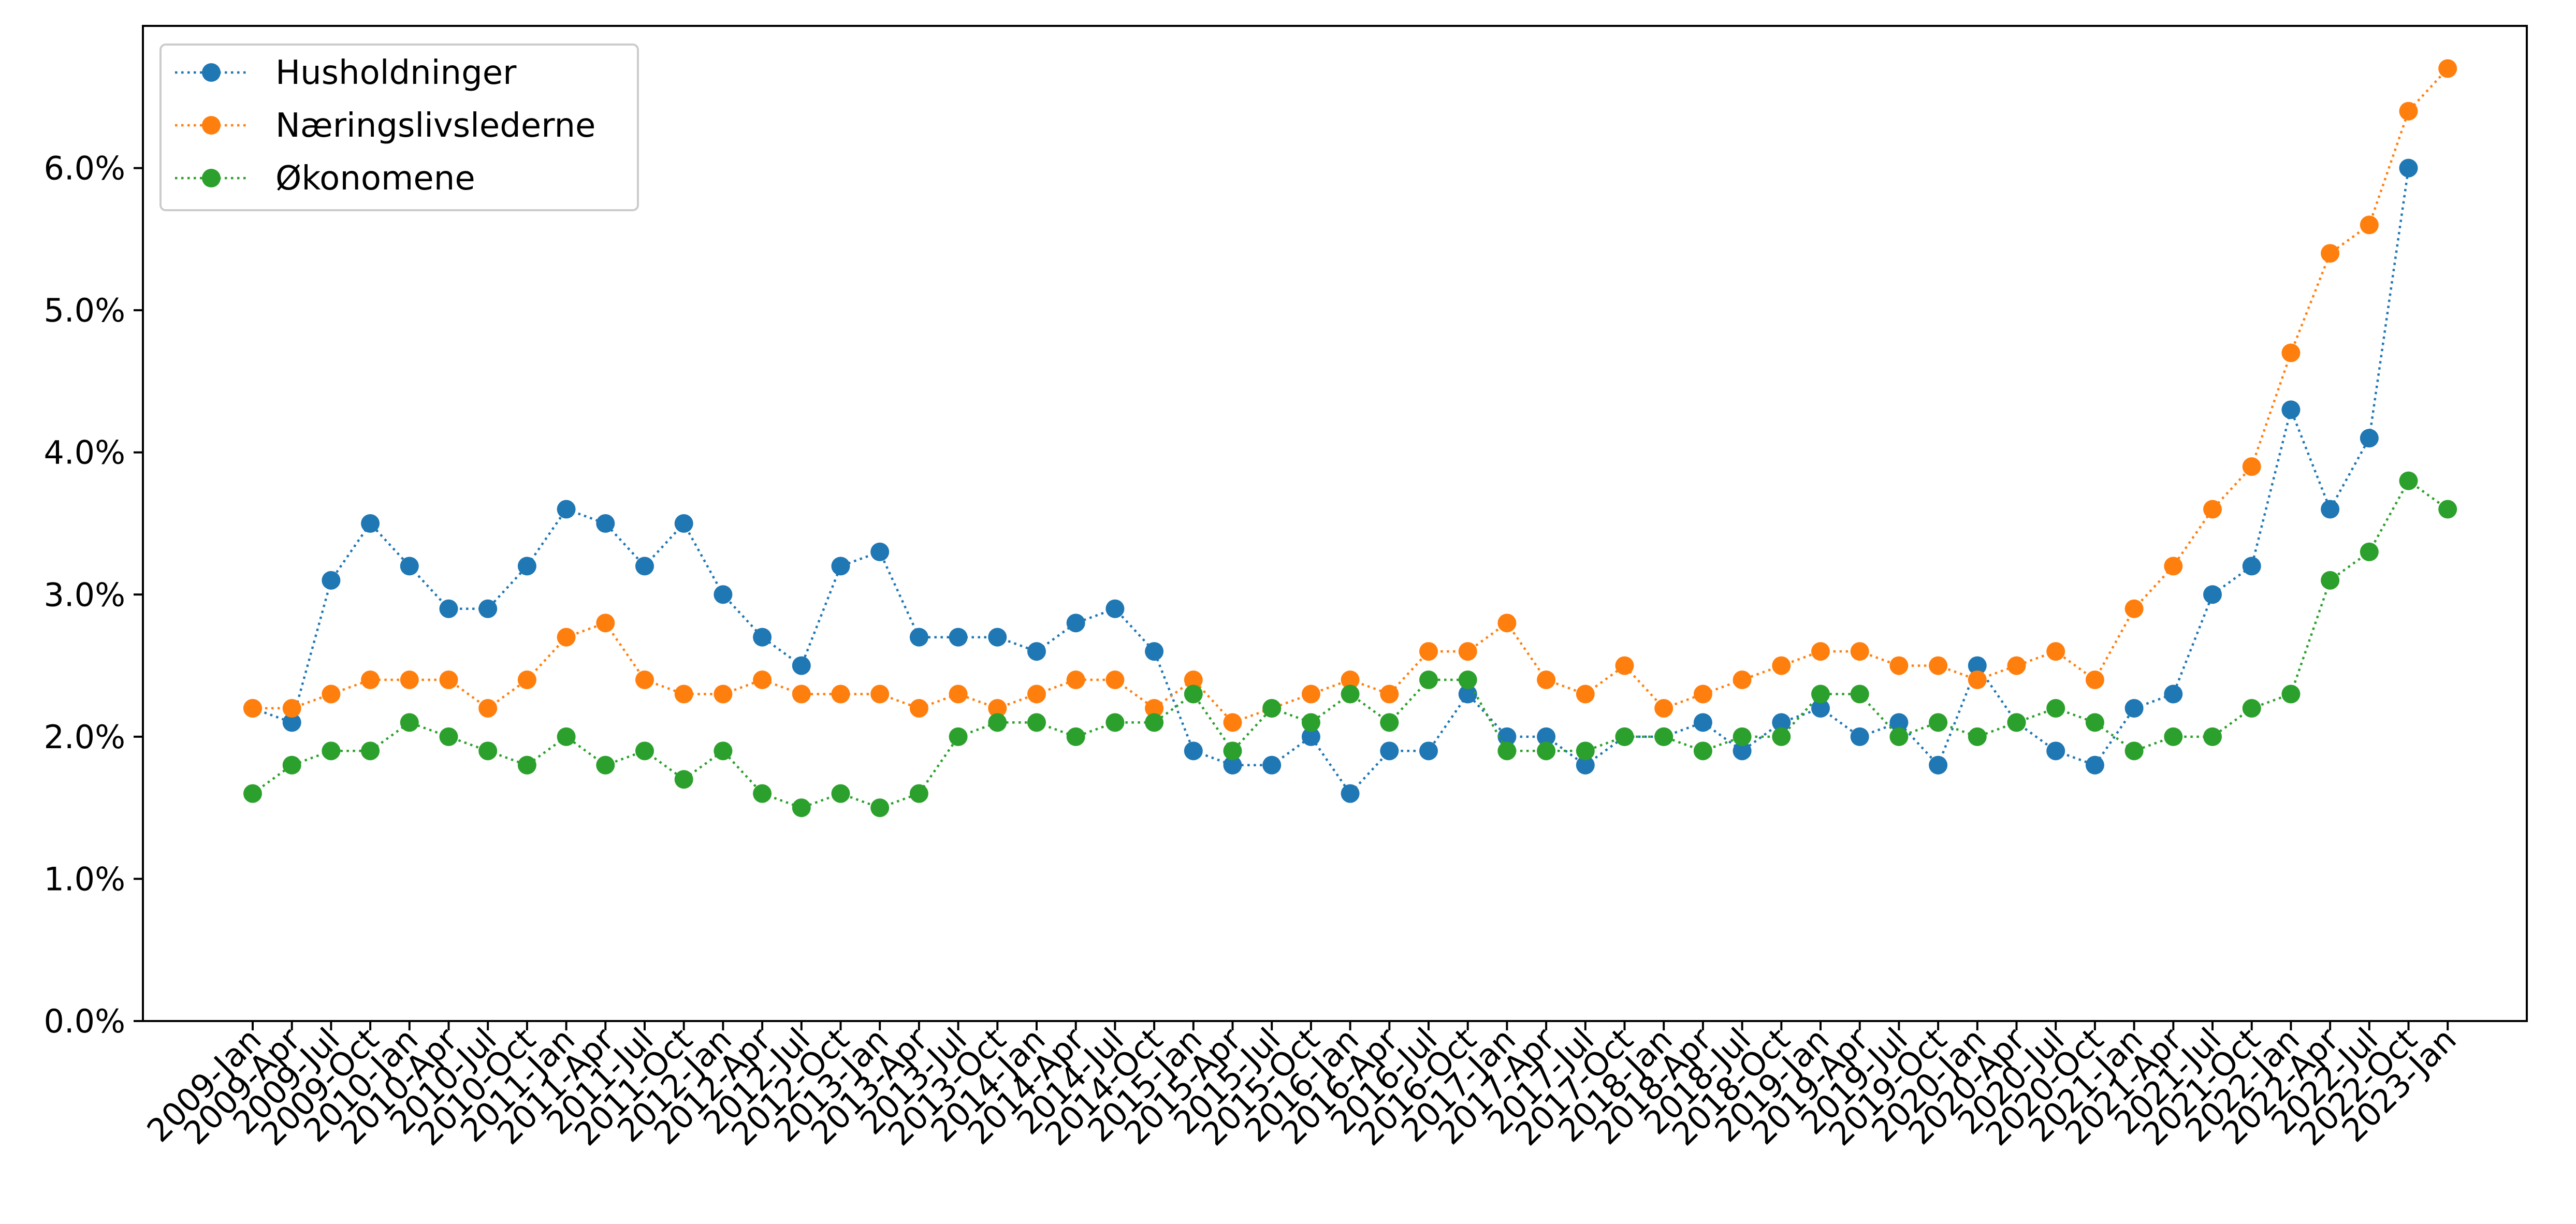 Image resolution: width=2576 pixels, height=1224 pixels. Describe the element at coordinates (375, 178) in the screenshot. I see `legend-label: Økonomene` at that location.